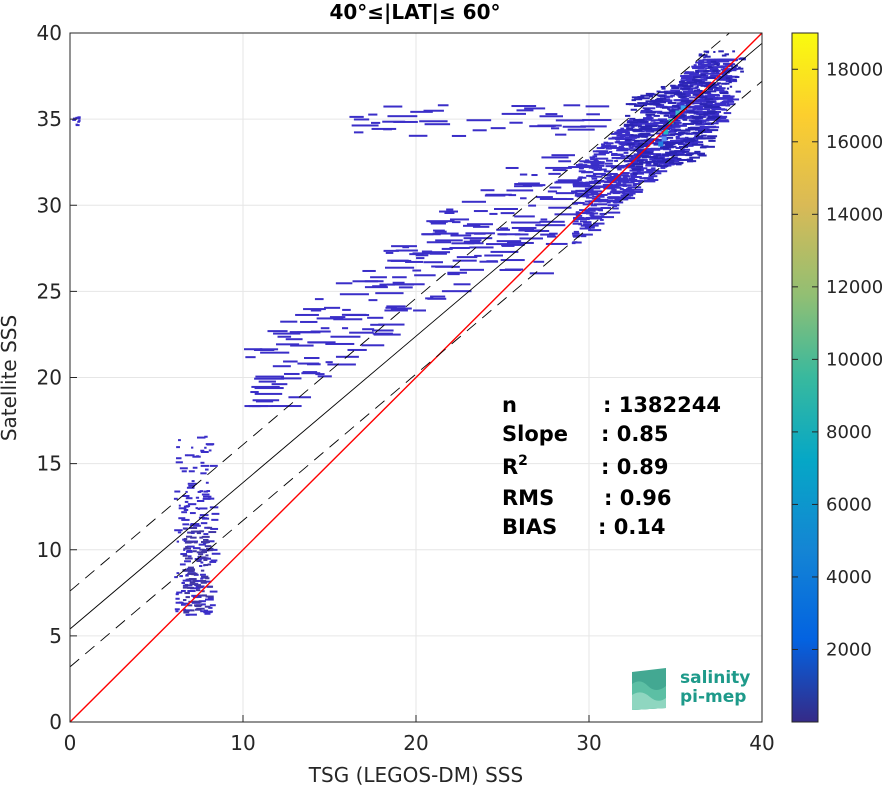 This screenshot has width=893, height=789. Describe the element at coordinates (854, 69) in the screenshot. I see `colorbar-tick-label: 18000` at that location.